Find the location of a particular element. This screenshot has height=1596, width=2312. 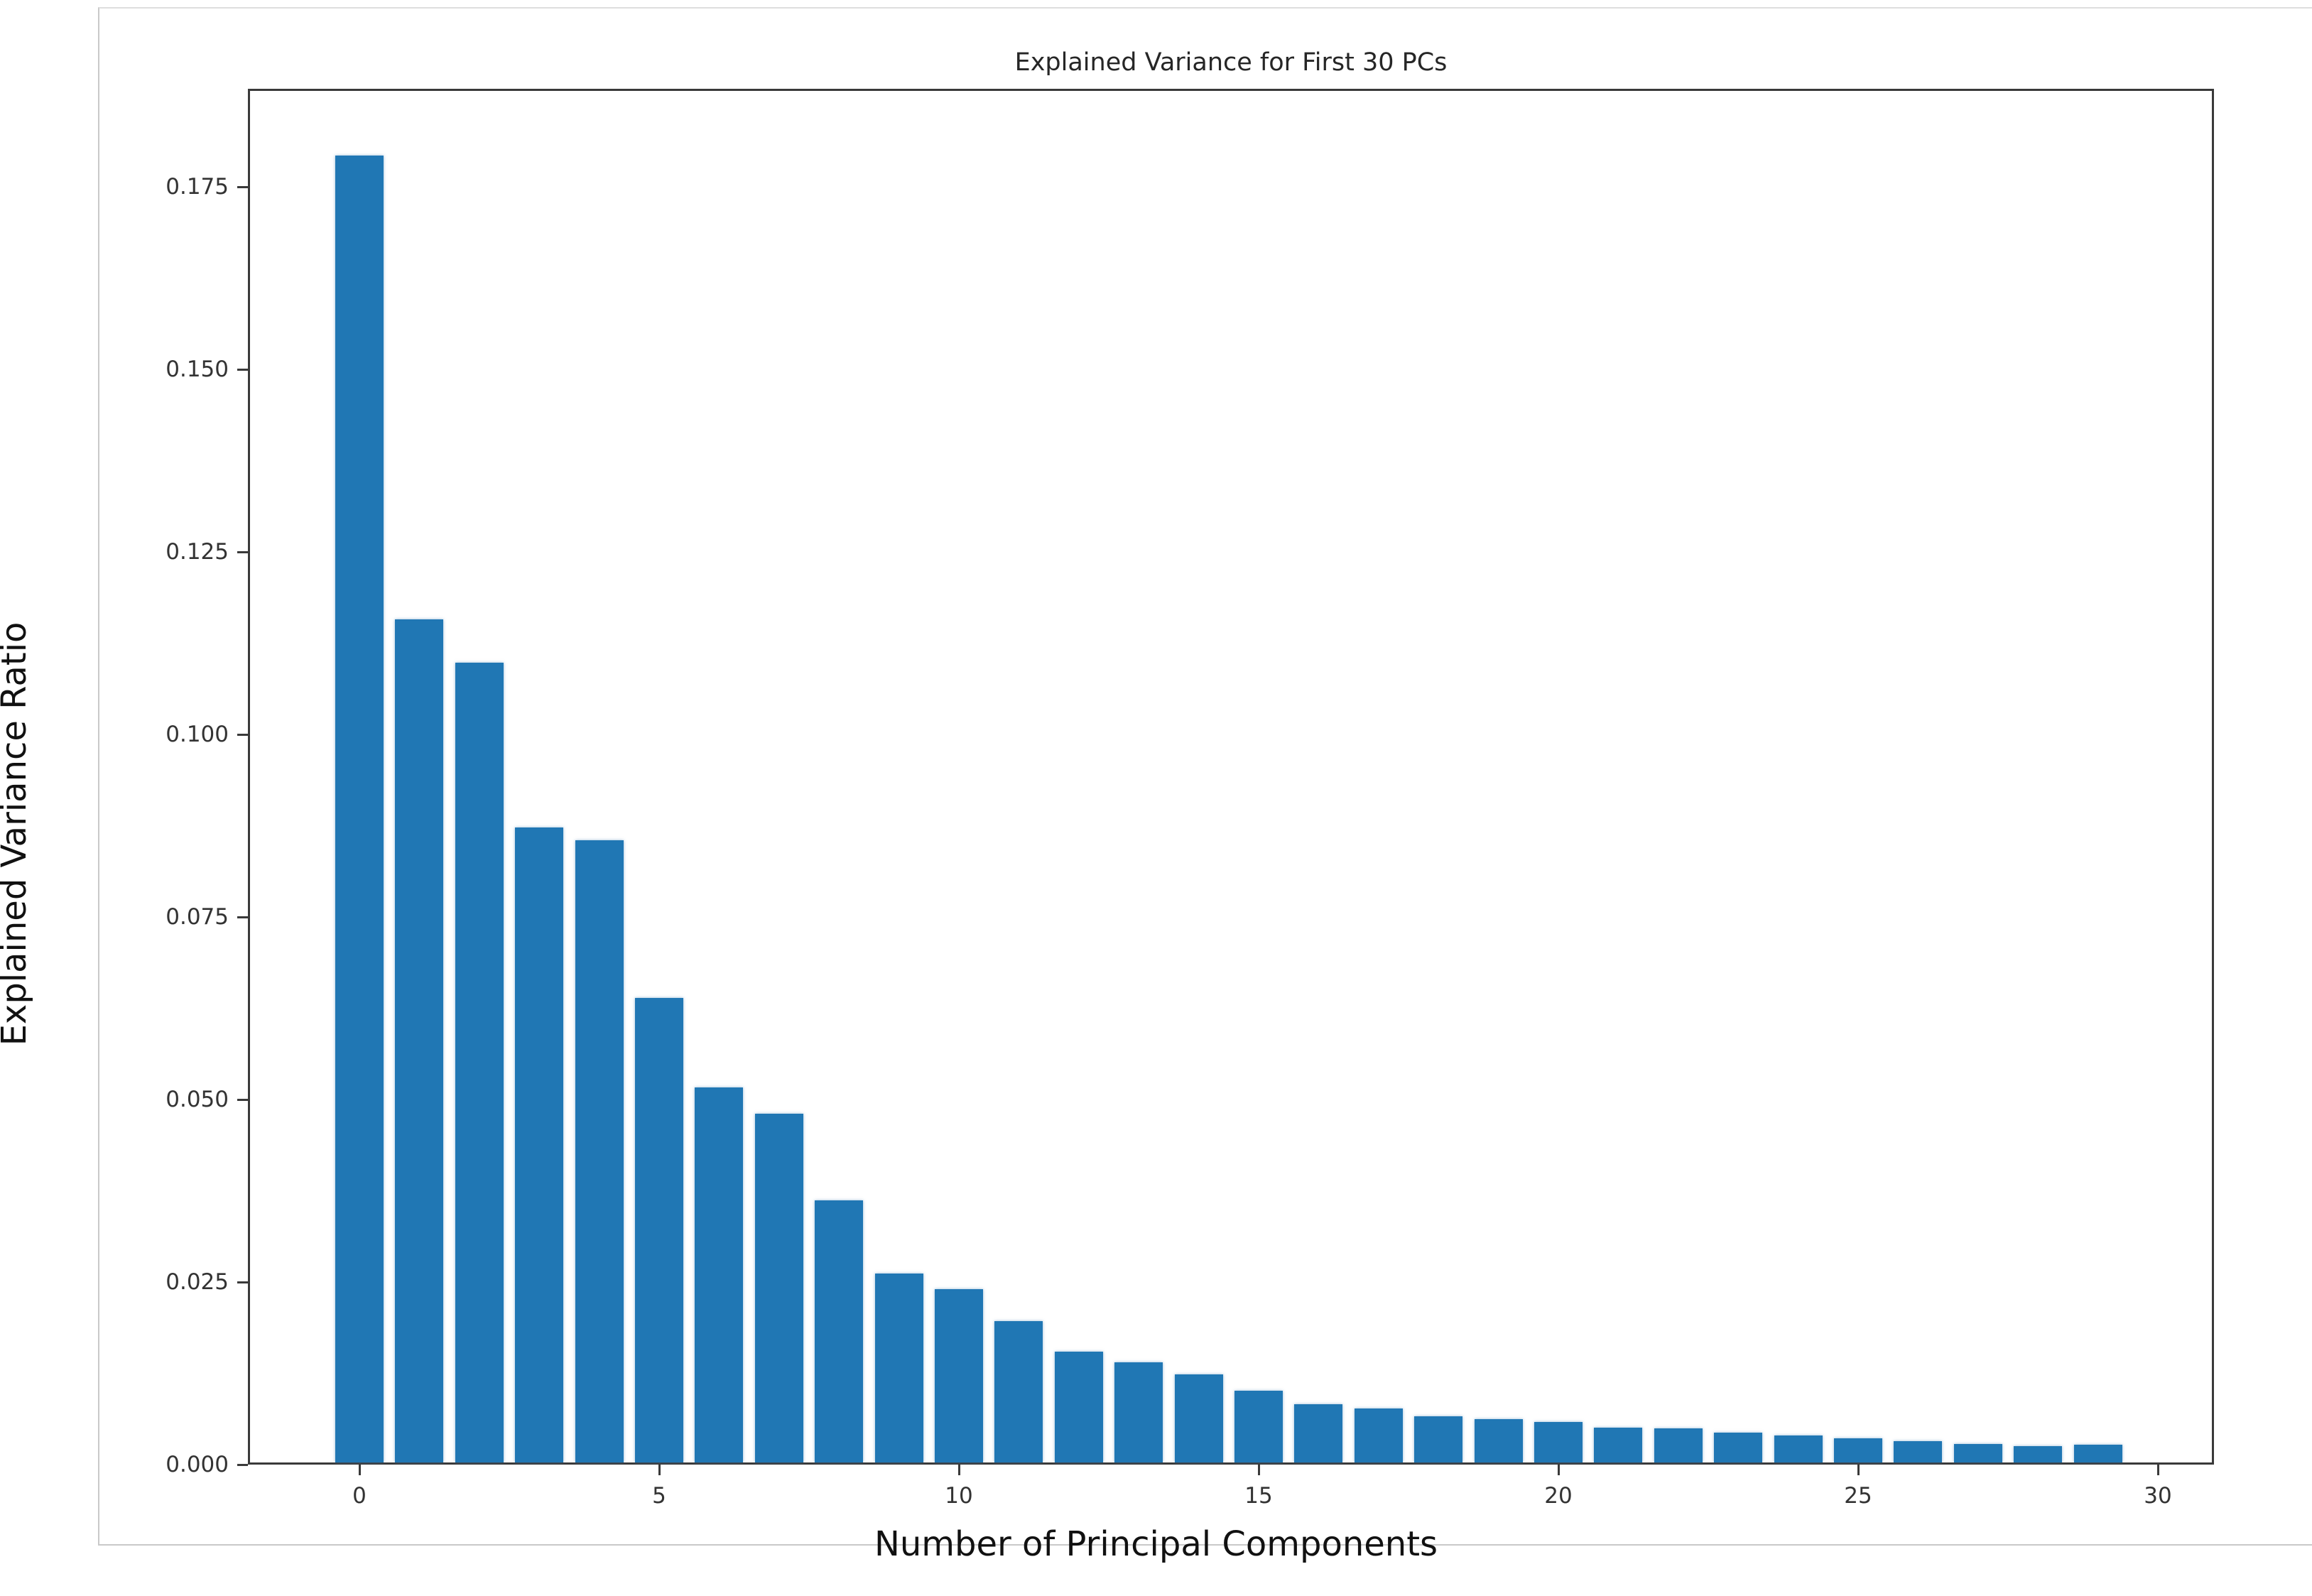

x-tick-label: 20 is located at coordinates (1558, 1496).